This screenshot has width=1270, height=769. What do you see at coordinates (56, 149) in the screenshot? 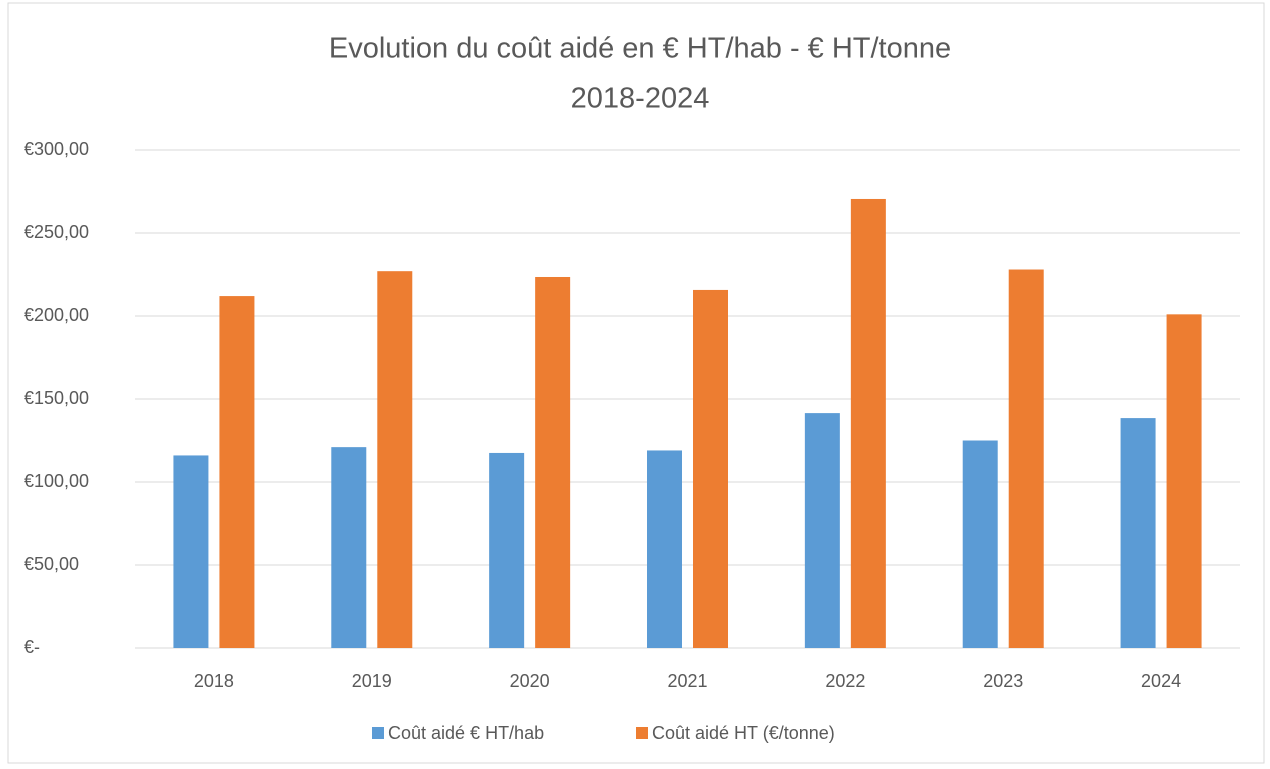
I see `y-tick-label: €300,00` at bounding box center [56, 149].